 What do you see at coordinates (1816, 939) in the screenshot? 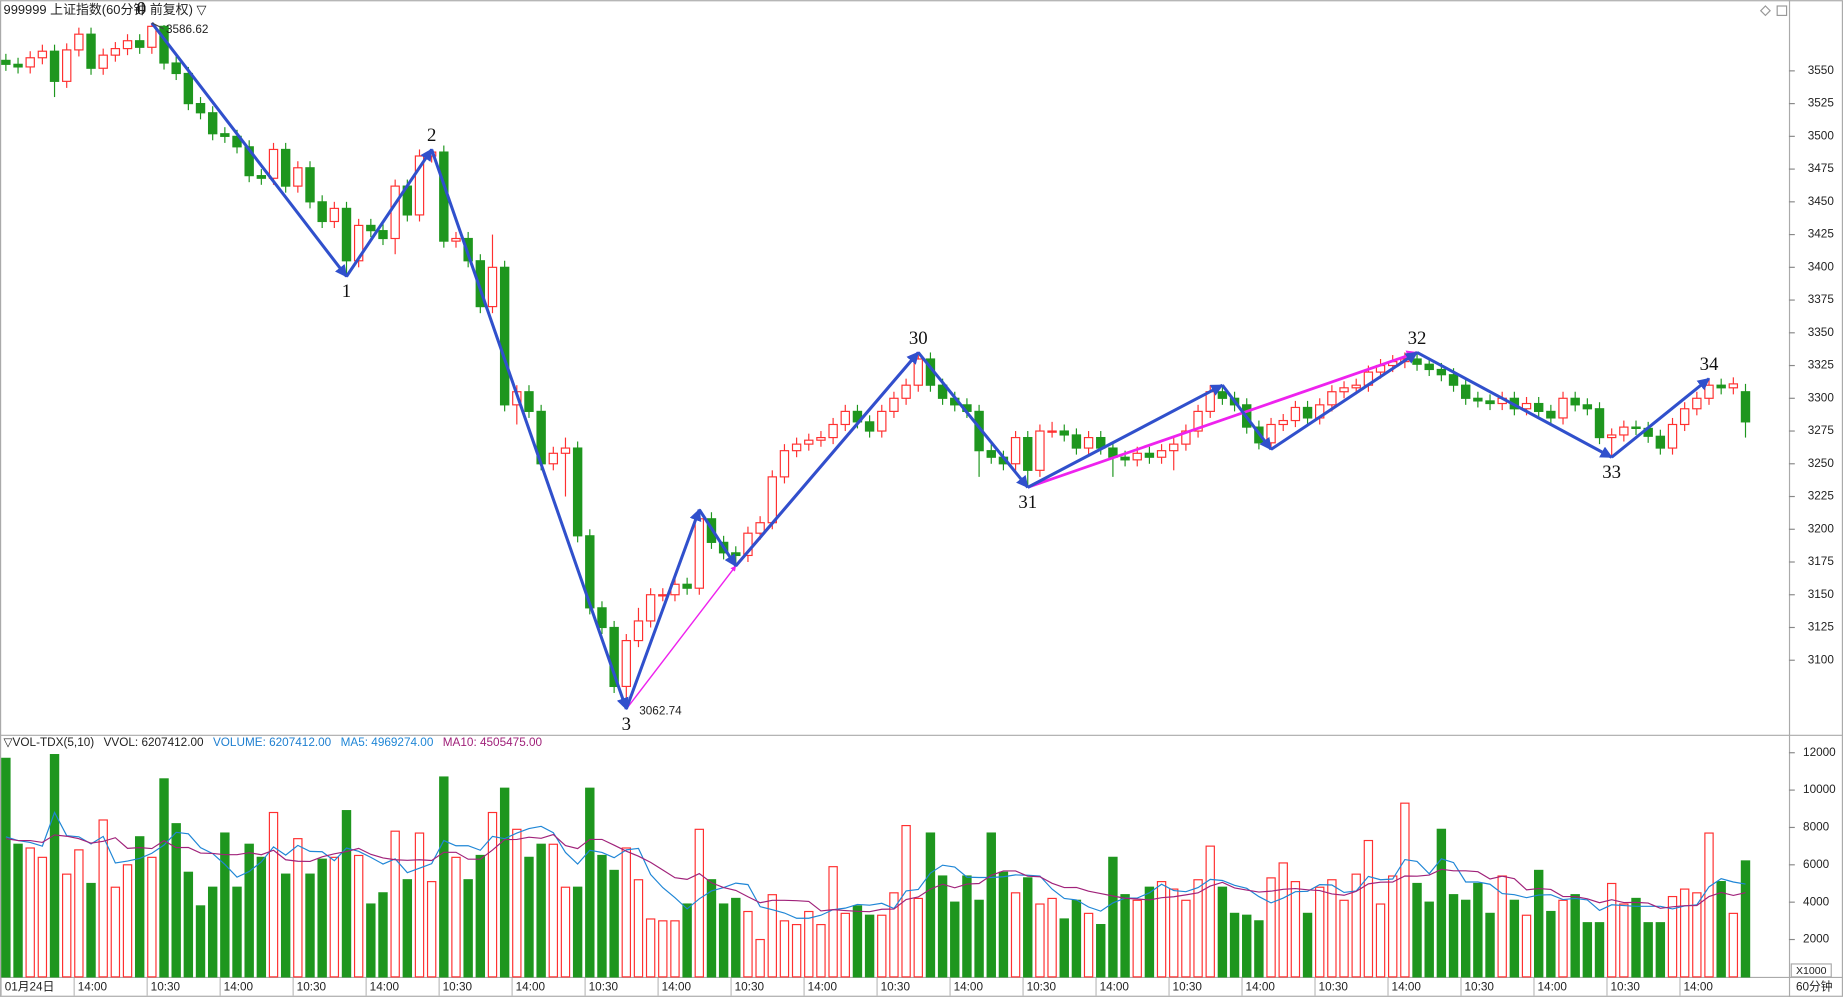
I see `y-tick-label: 2000` at bounding box center [1816, 939].